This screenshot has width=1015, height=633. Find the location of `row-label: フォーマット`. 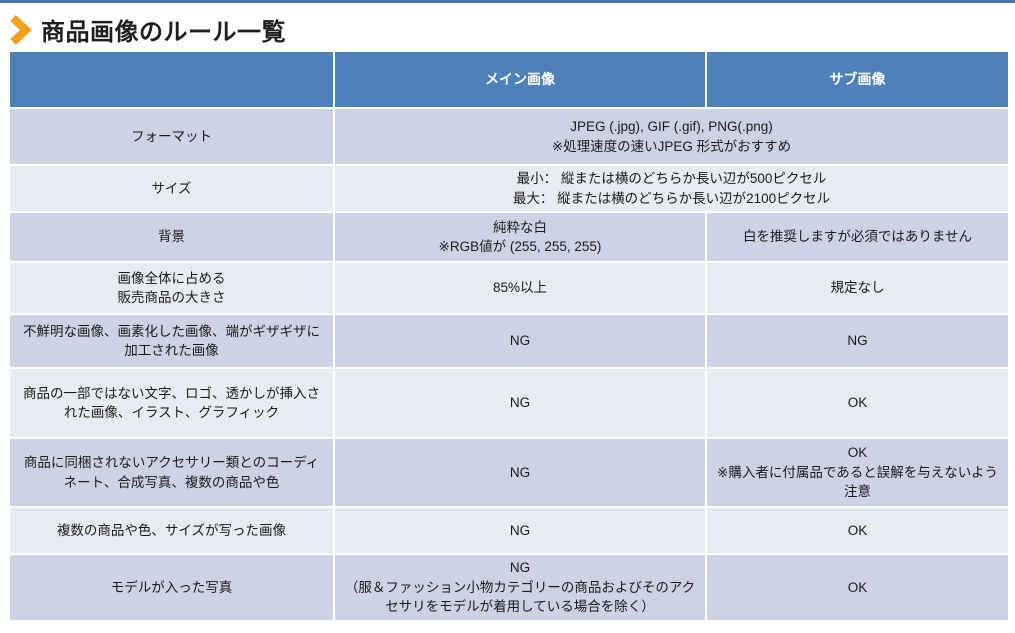

row-label: フォーマット is located at coordinates (171, 136).